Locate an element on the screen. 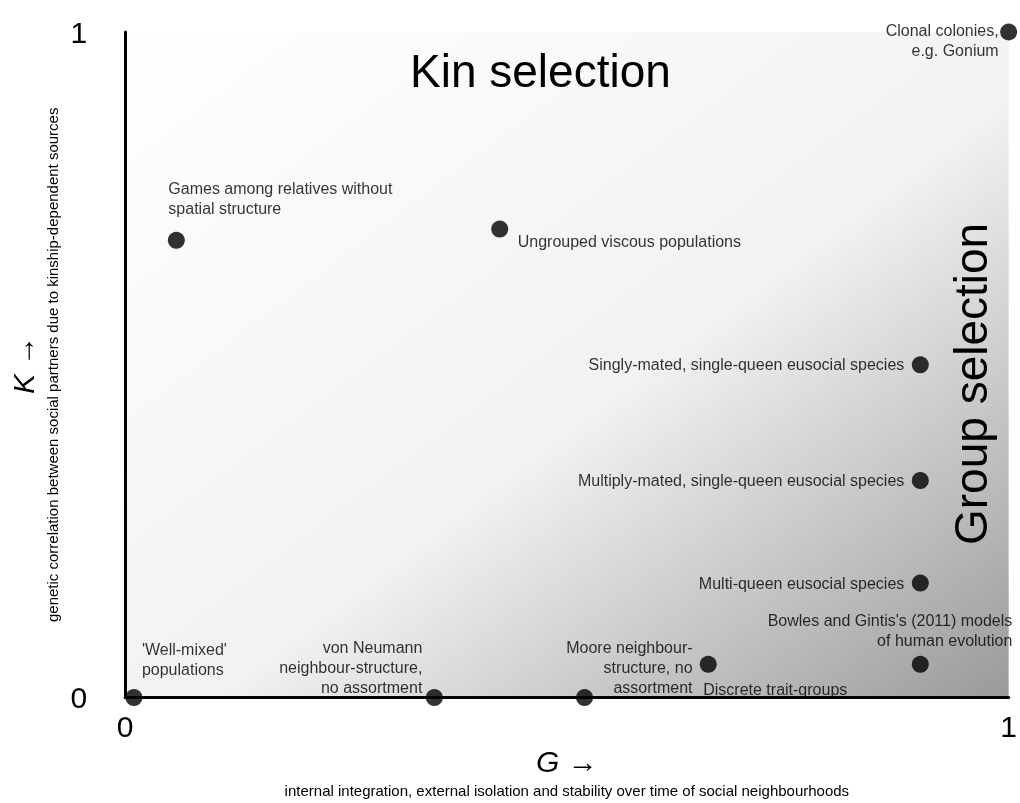  y-axis-title: K → genetic correlation between social partners due to kinship-dependent sources is located at coordinates (33, 365).